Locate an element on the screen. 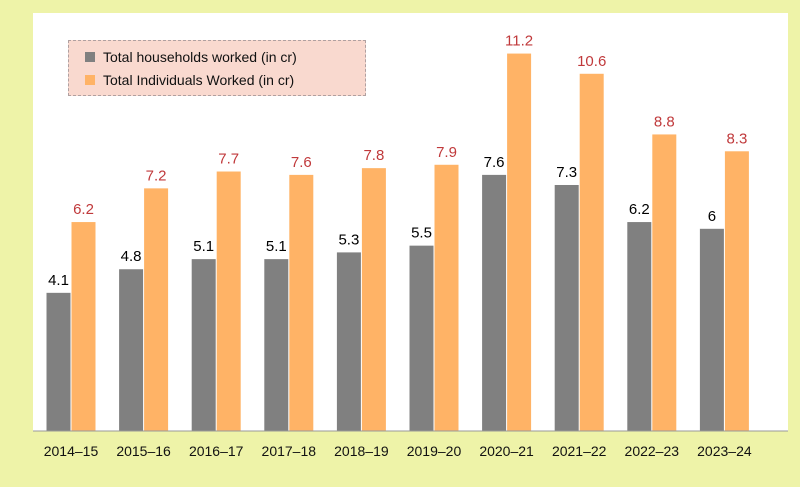 This screenshot has height=487, width=800. data-label-individuals-2019–20: 7.9 is located at coordinates (446, 152).